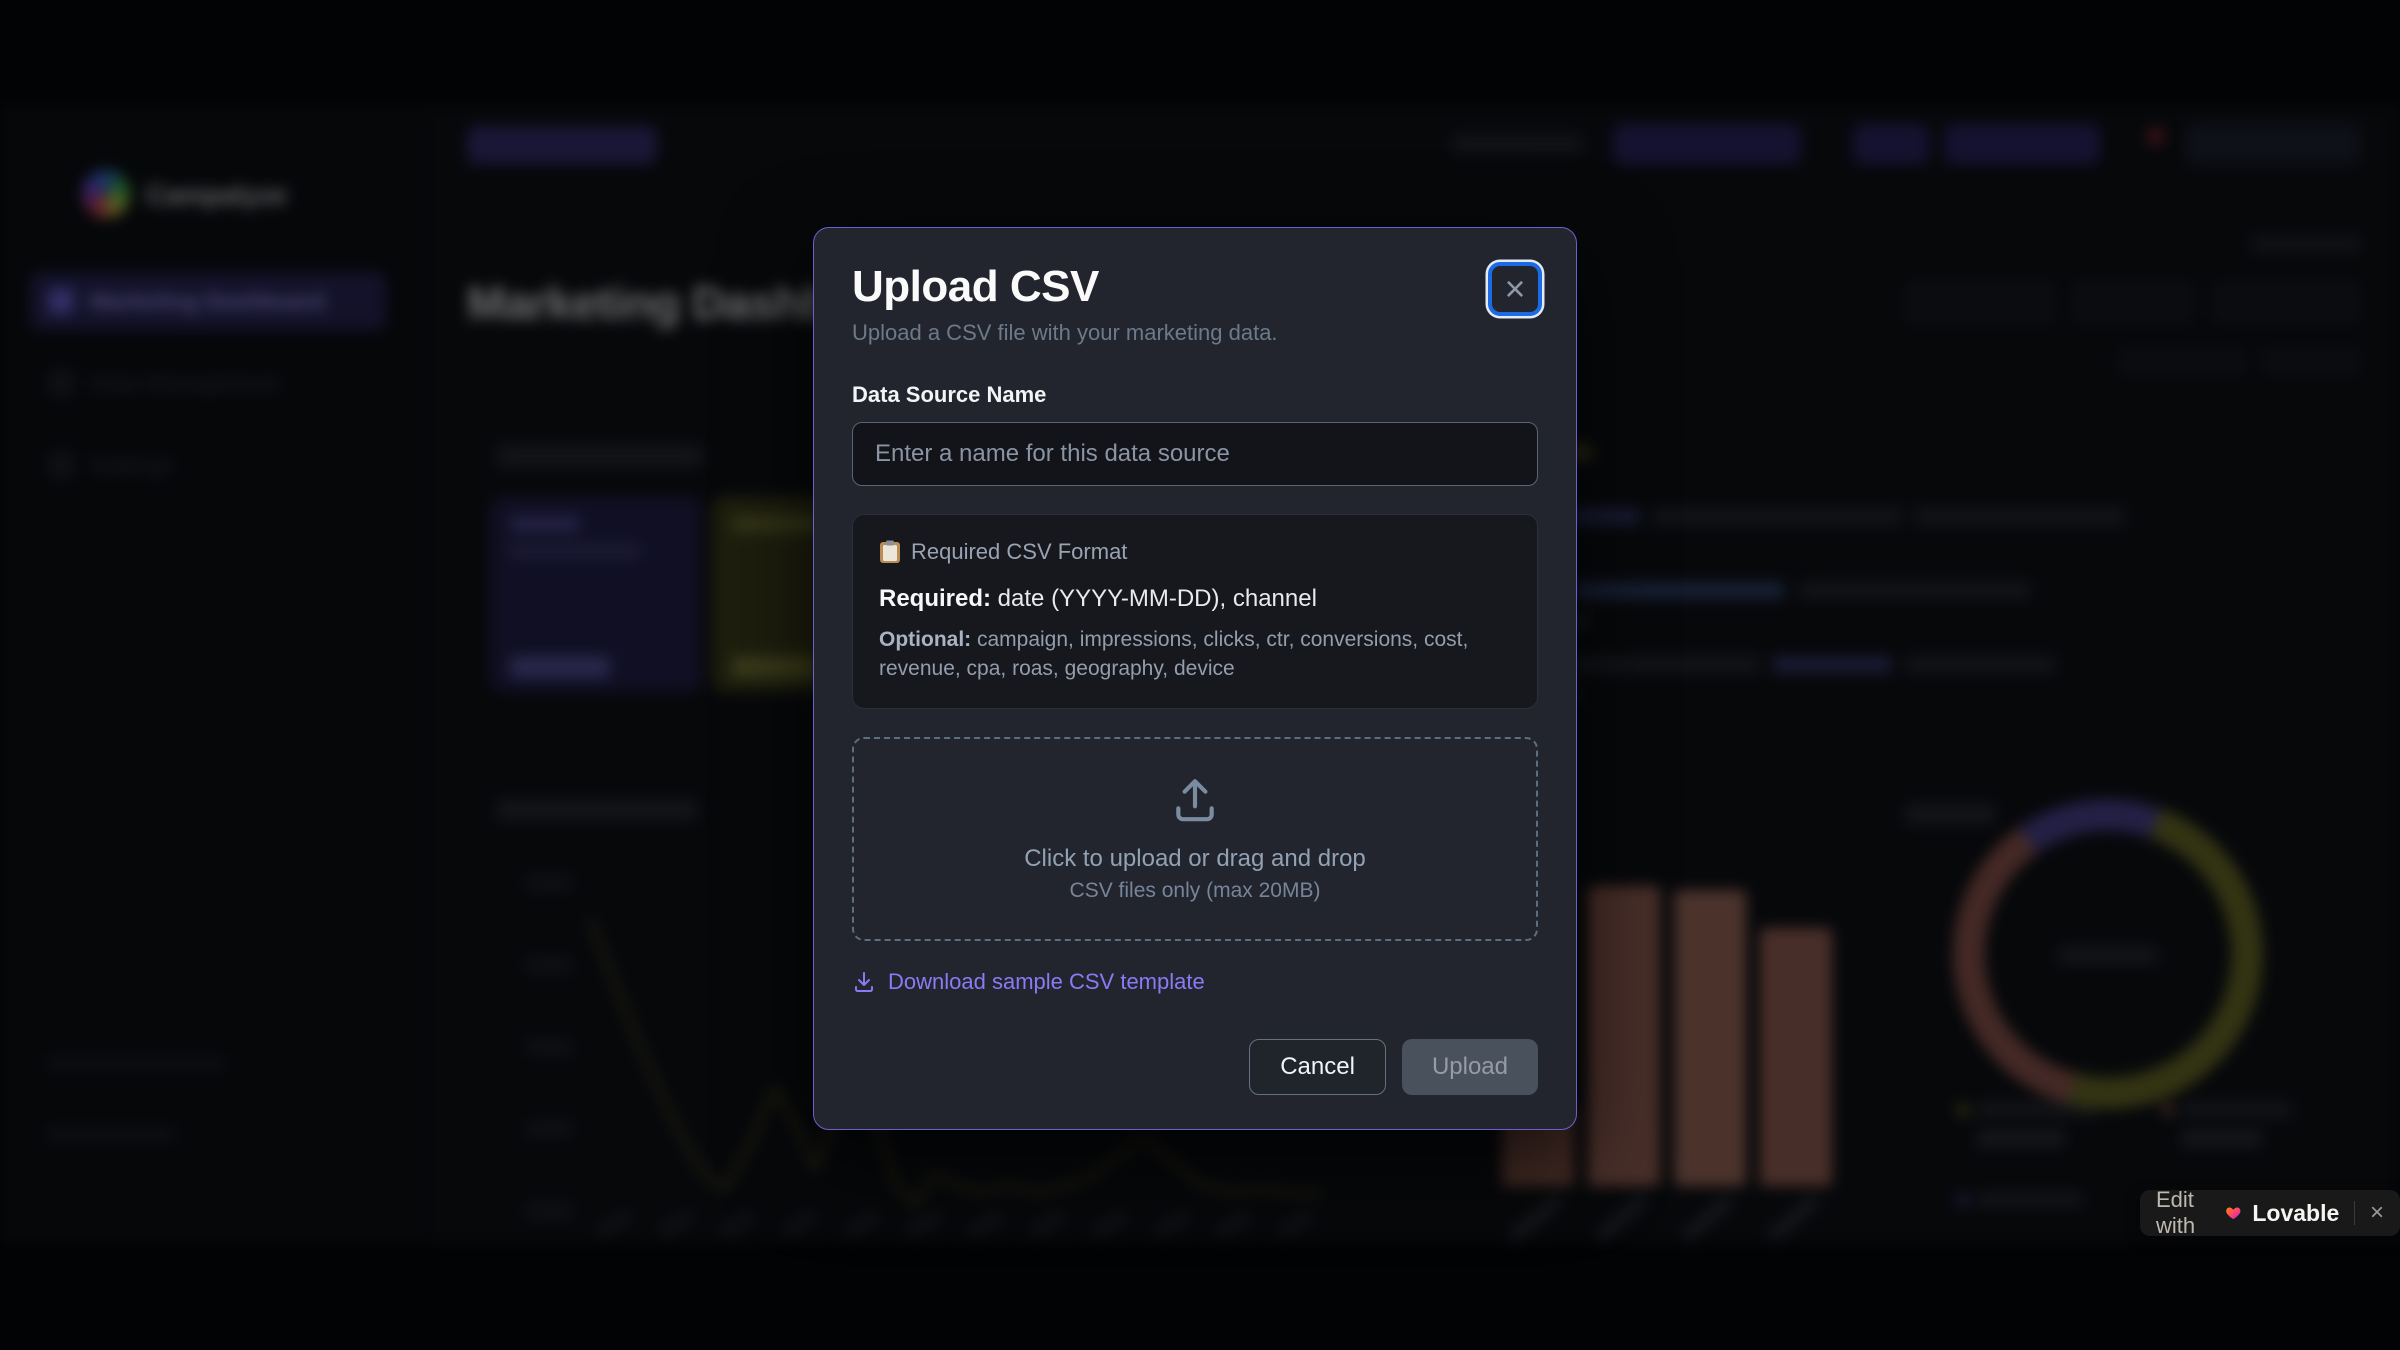 The height and width of the screenshot is (1350, 2400). I want to click on upload-icon, so click(1195, 800).